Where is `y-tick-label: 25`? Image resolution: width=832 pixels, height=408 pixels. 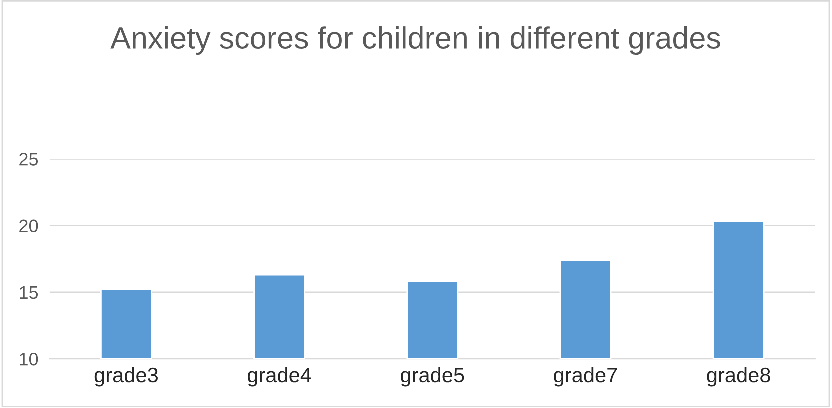
y-tick-label: 25 is located at coordinates (29, 159).